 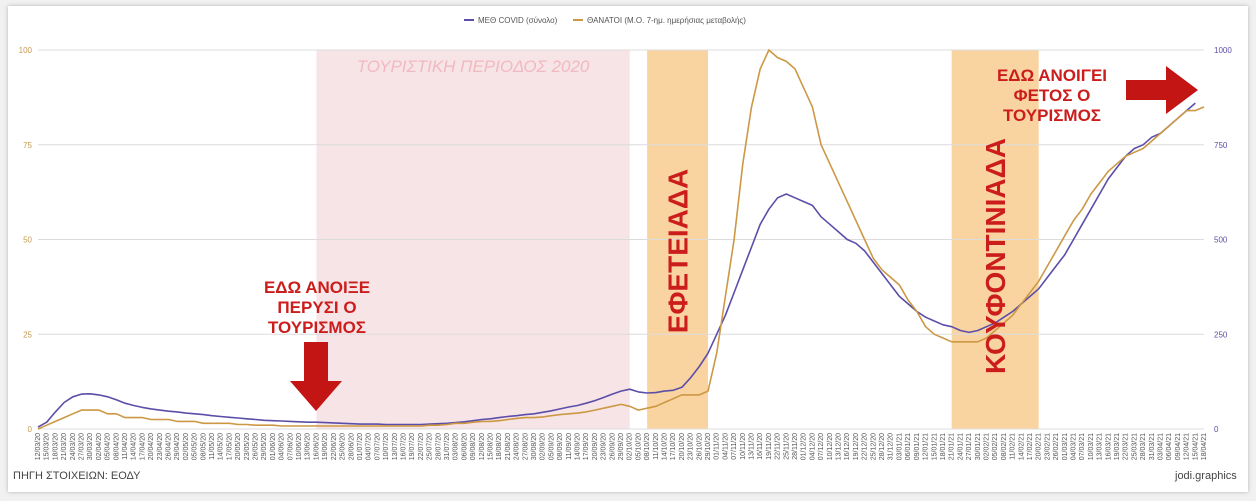 I want to click on x-tick-label: 11/09/20, so click(x=569, y=446).